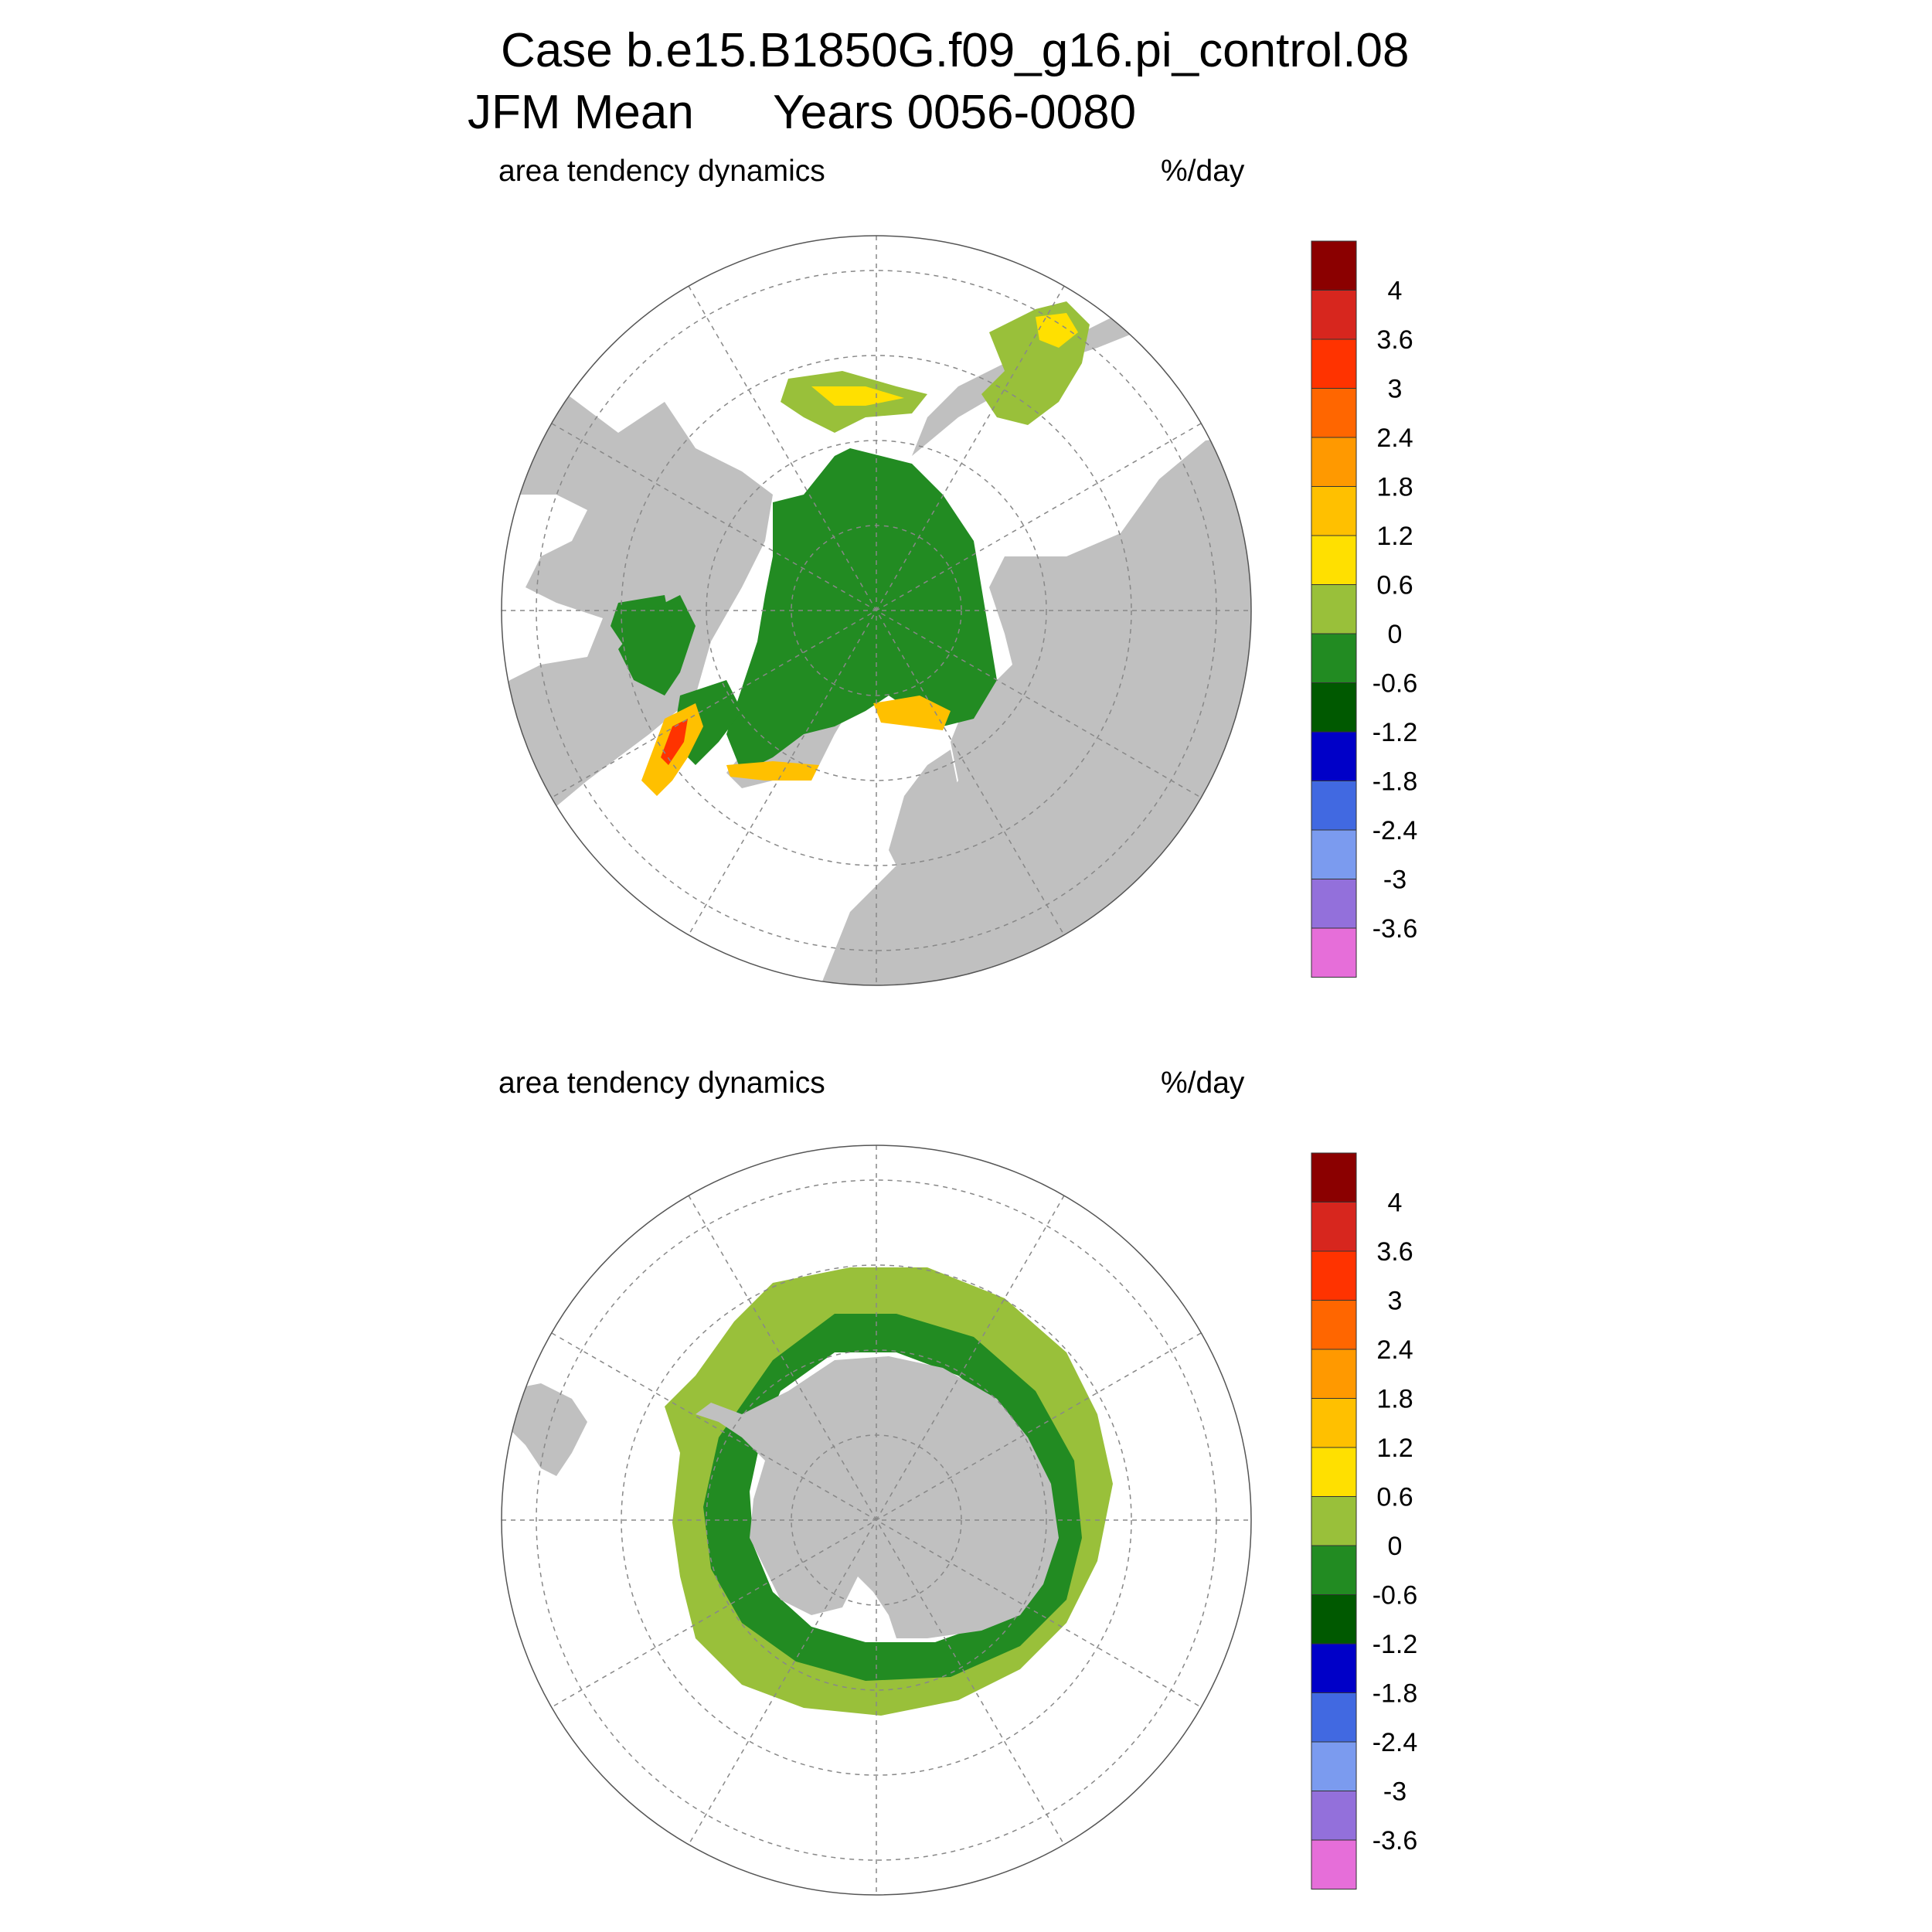 The height and width of the screenshot is (1932, 1932). I want to click on south-land-south-america, so click(545, 1430).